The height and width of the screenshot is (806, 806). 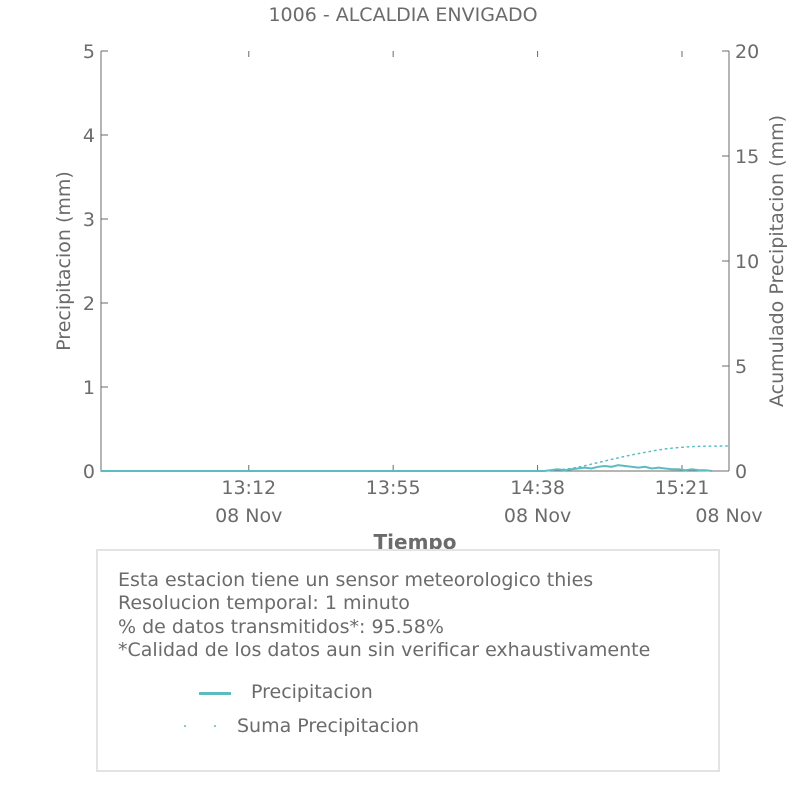 What do you see at coordinates (747, 157) in the screenshot?
I see `right-y-tick-label: 15` at bounding box center [747, 157].